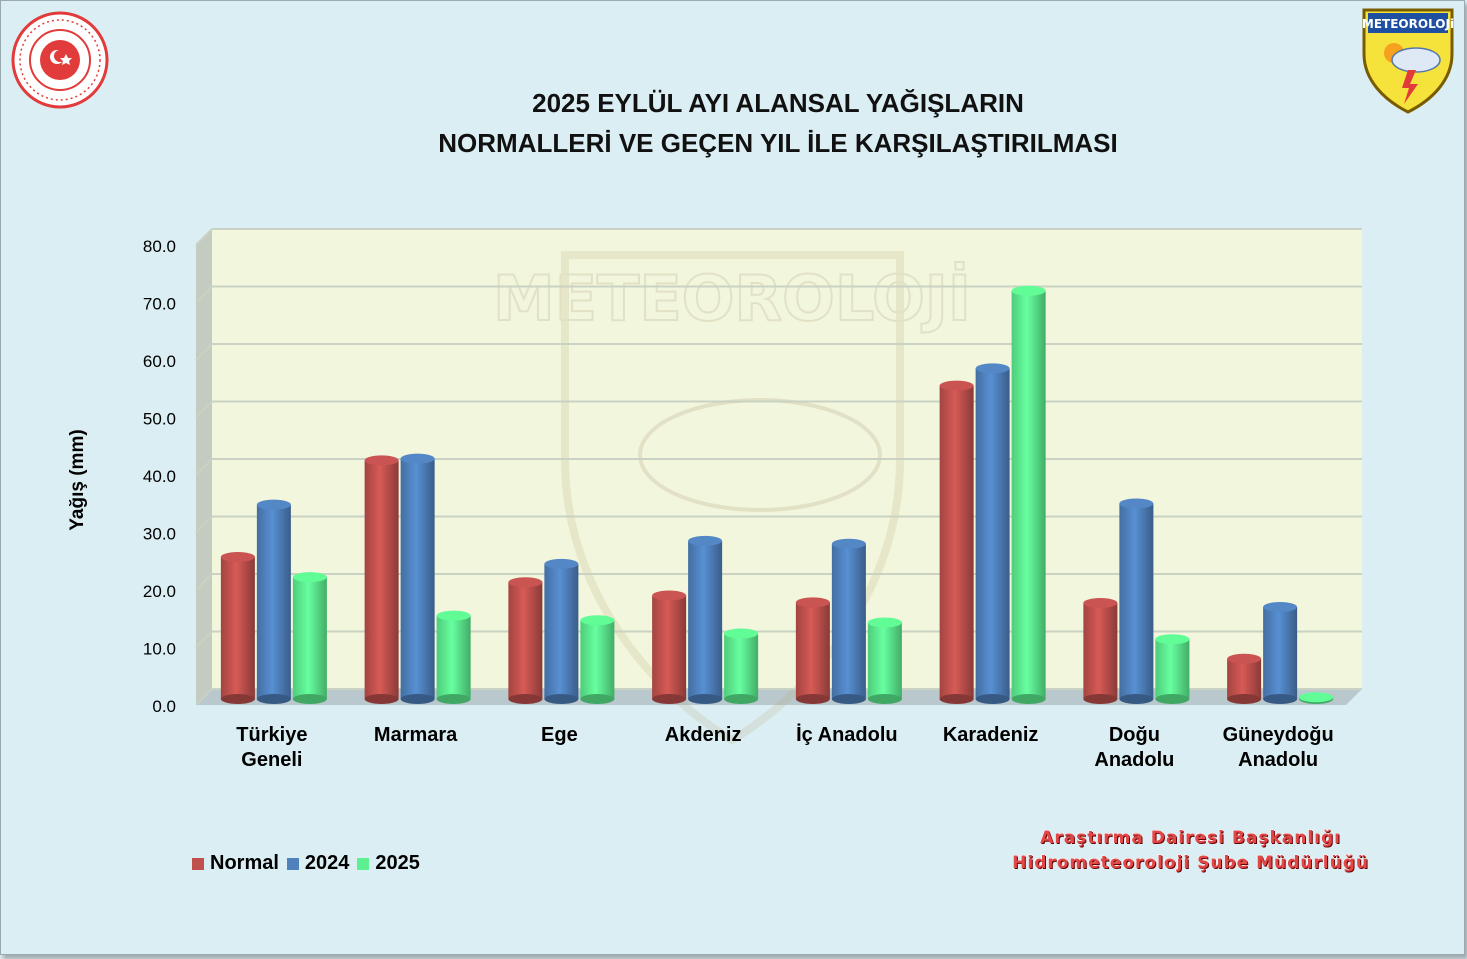 Image resolution: width=1467 pixels, height=959 pixels. What do you see at coordinates (846, 734) in the screenshot?
I see `x-tick-label: İç Anadolu` at bounding box center [846, 734].